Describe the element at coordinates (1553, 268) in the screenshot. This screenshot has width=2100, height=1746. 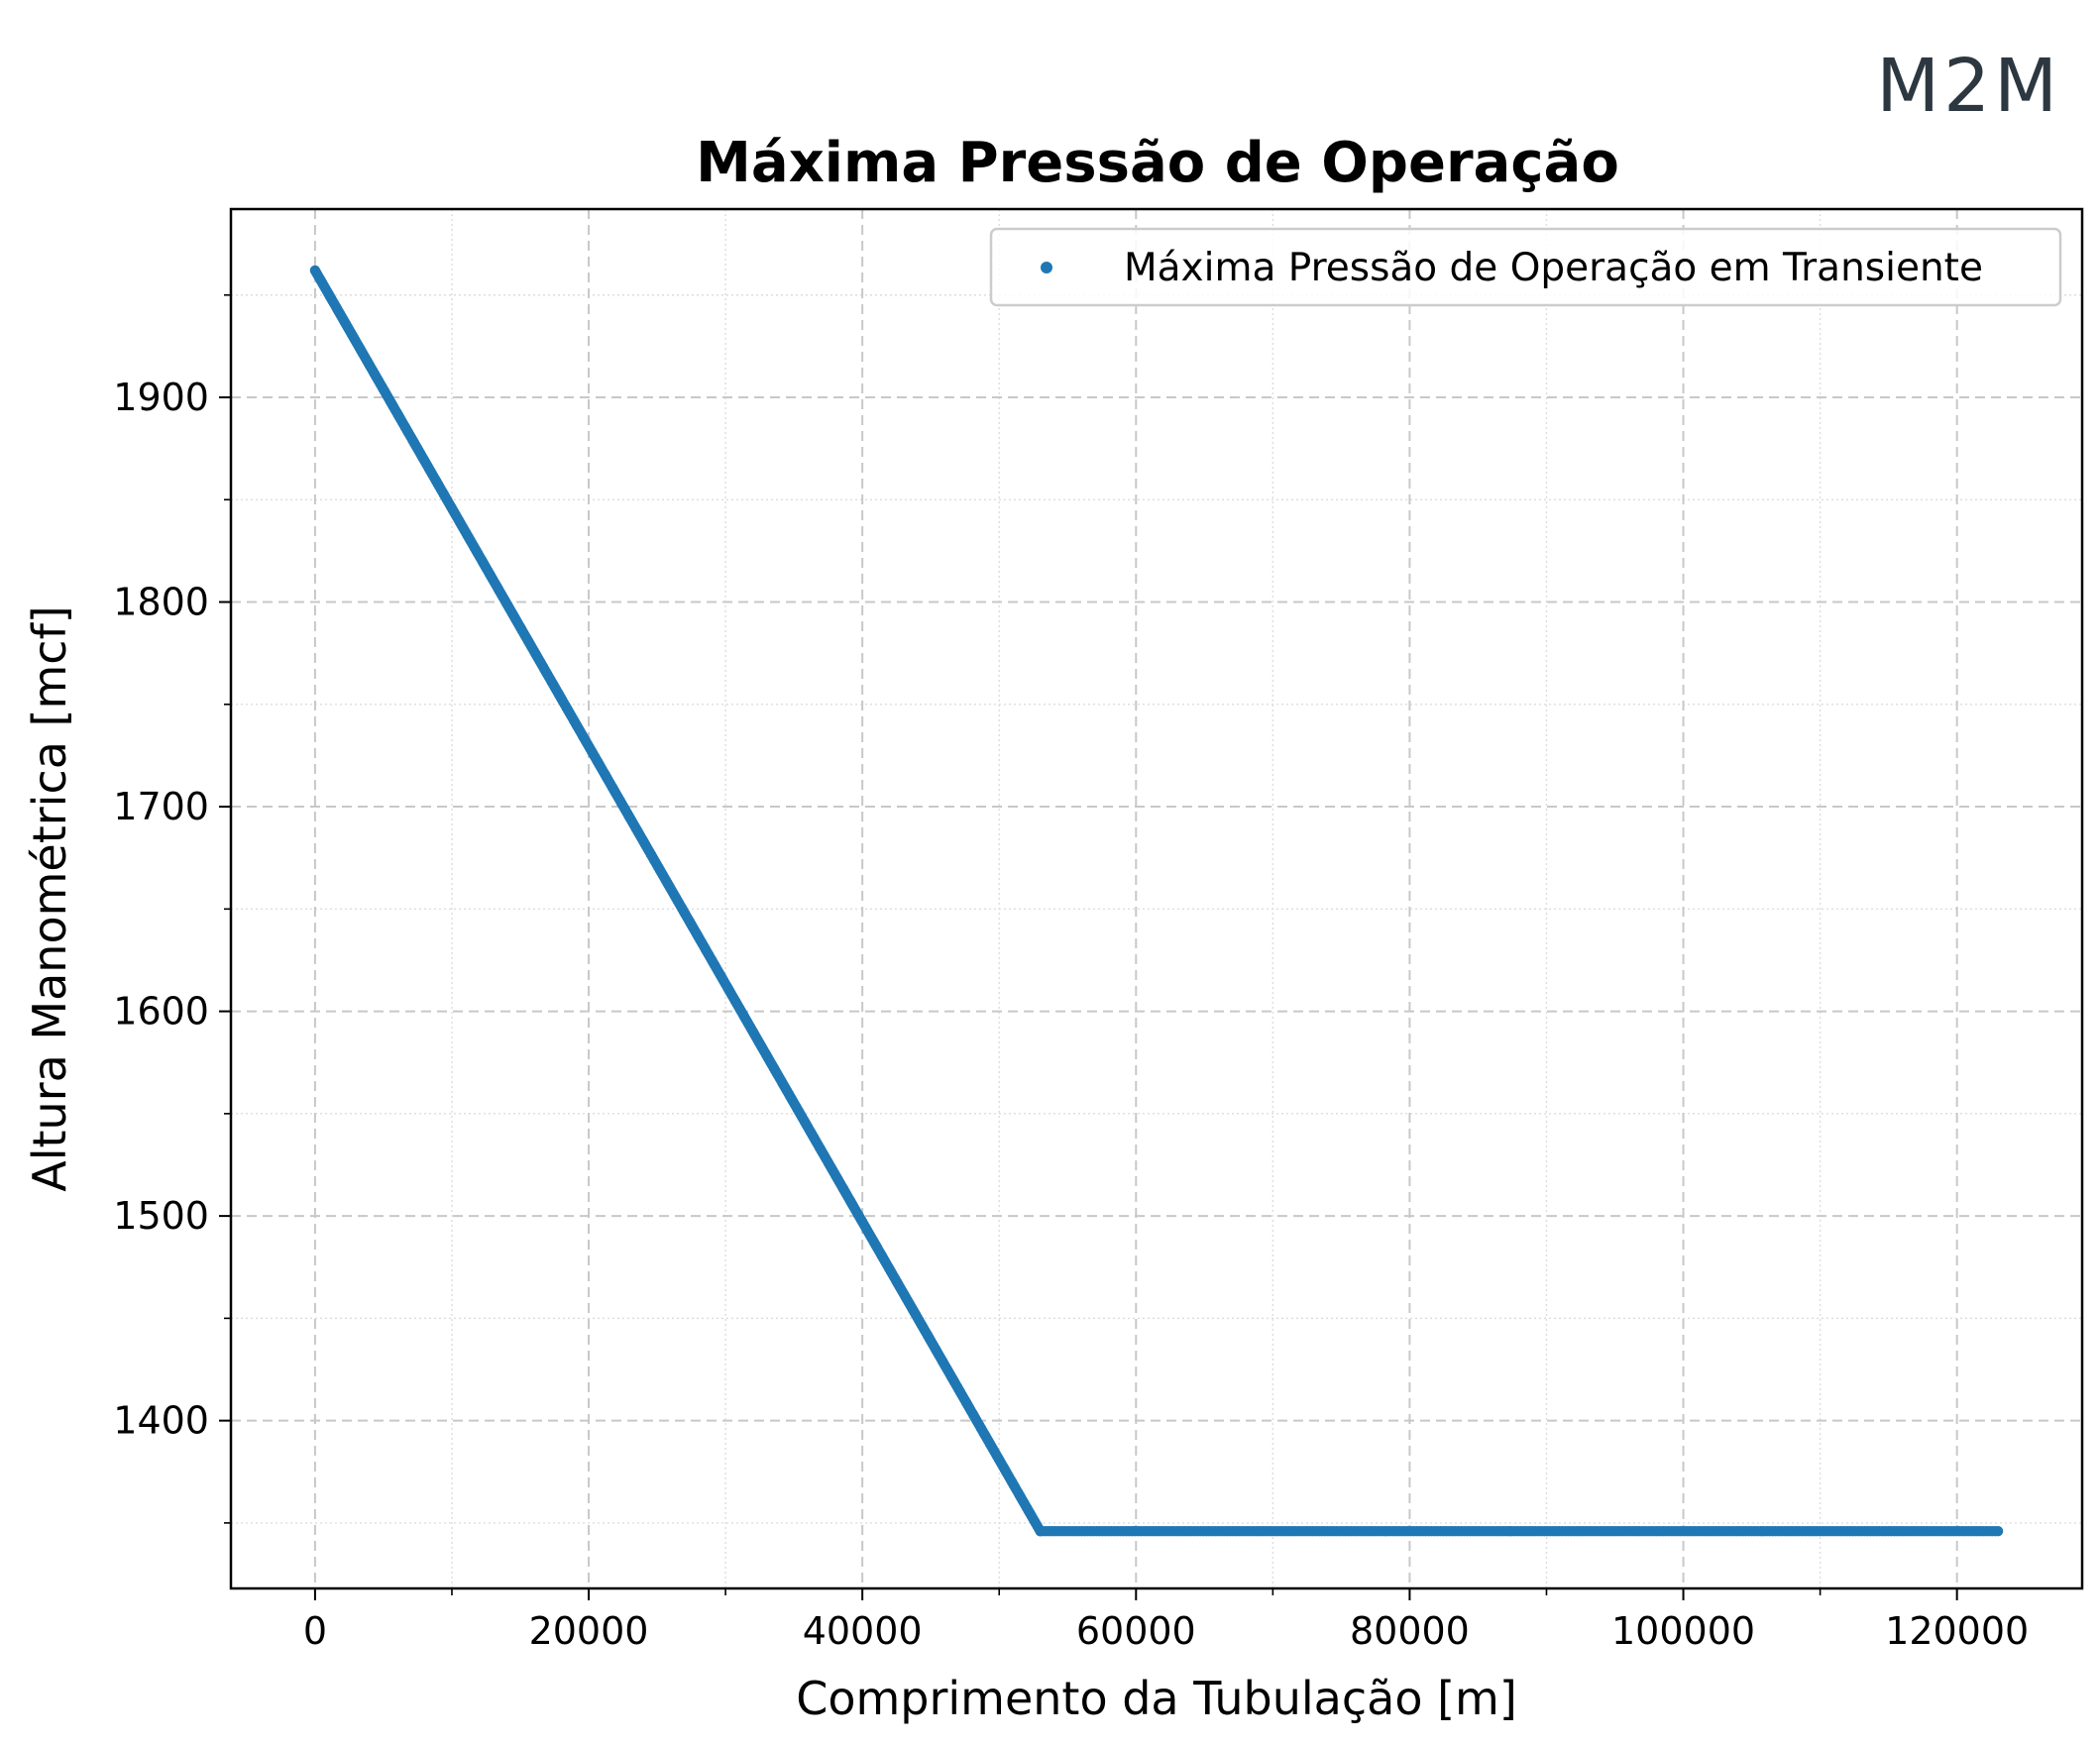
I see `legend-entry-label: Máxima Pressão de Operação em Transiente` at that location.